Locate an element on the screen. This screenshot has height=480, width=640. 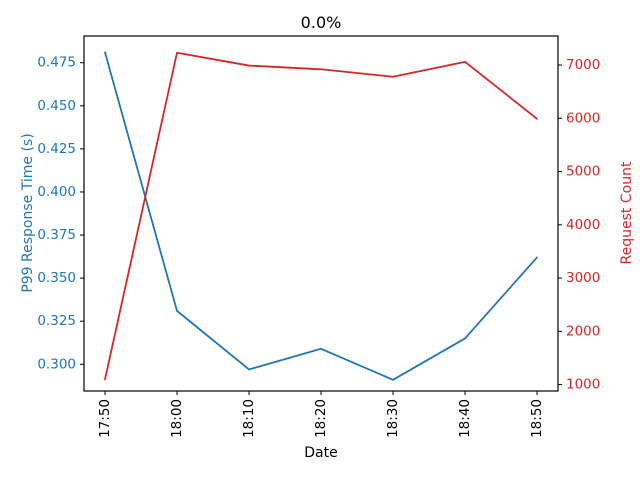
right-tick-label: 6000 is located at coordinates (583, 118).